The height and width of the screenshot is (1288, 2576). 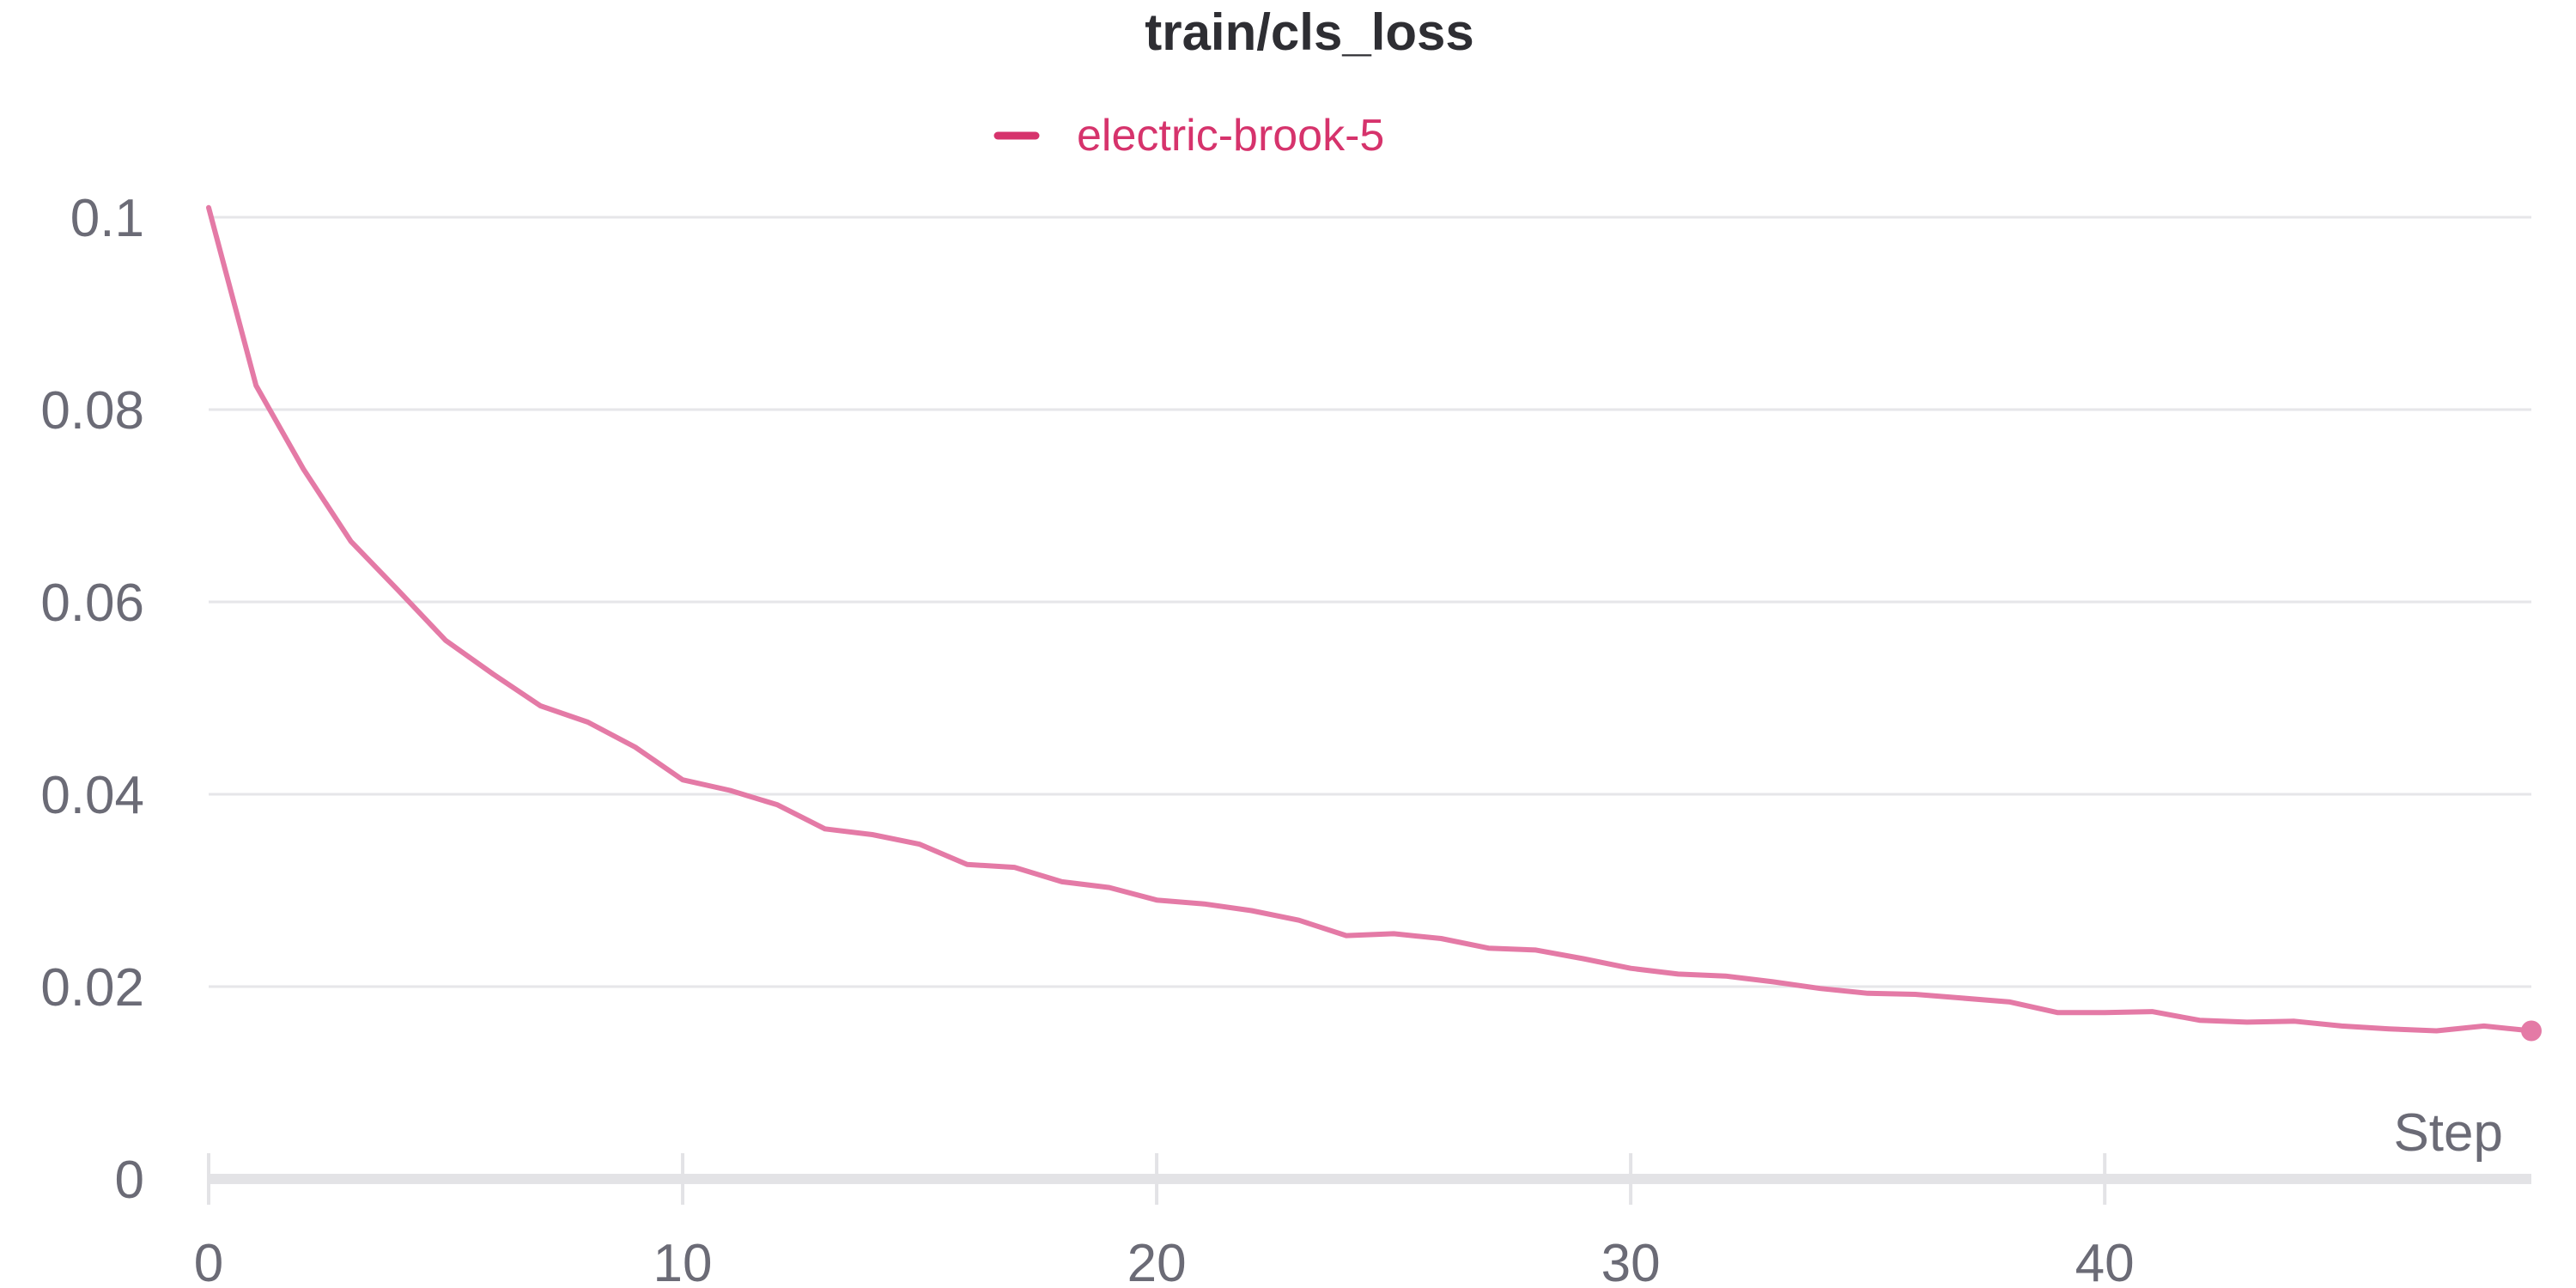 What do you see at coordinates (92, 603) in the screenshot?
I see `y-tick-label: 0.06` at bounding box center [92, 603].